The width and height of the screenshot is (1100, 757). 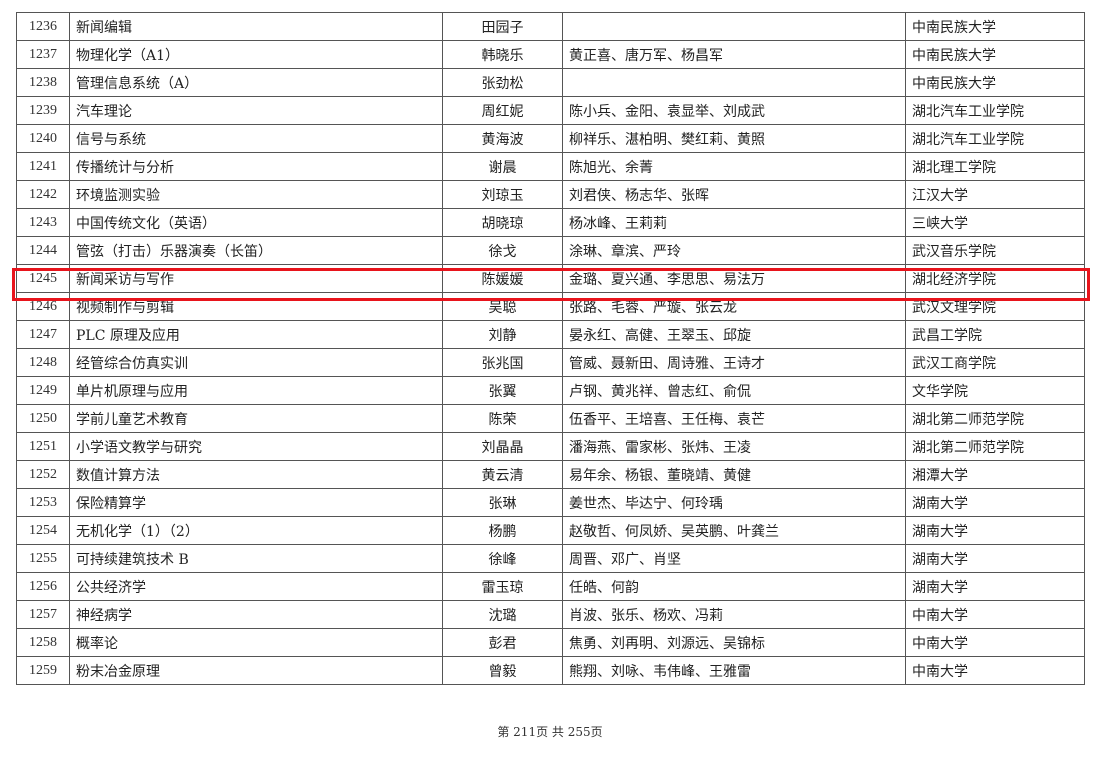 What do you see at coordinates (502, 418) in the screenshot?
I see `course-leader: 陈荣` at bounding box center [502, 418].